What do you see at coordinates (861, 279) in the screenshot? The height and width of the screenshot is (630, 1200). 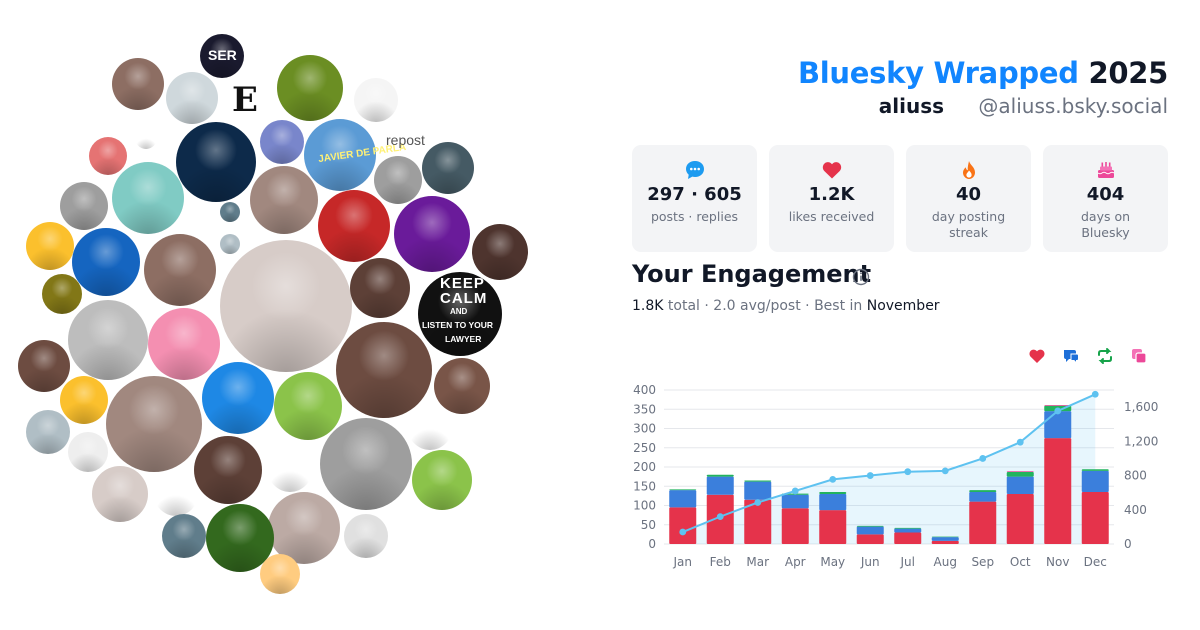 I see `info-icon` at bounding box center [861, 279].